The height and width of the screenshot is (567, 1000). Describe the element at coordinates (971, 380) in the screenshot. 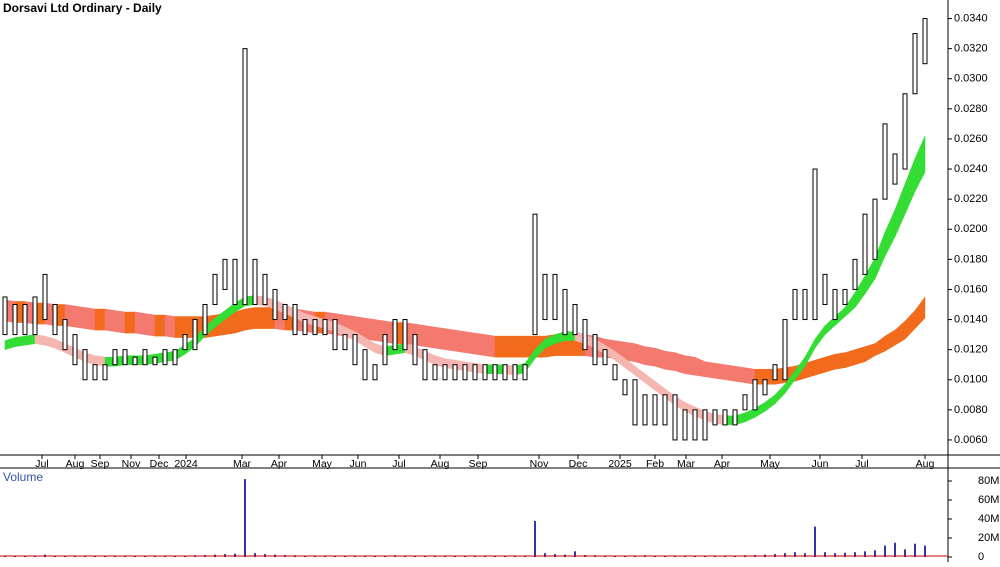

I see `y-tick-label: 0.0100` at that location.